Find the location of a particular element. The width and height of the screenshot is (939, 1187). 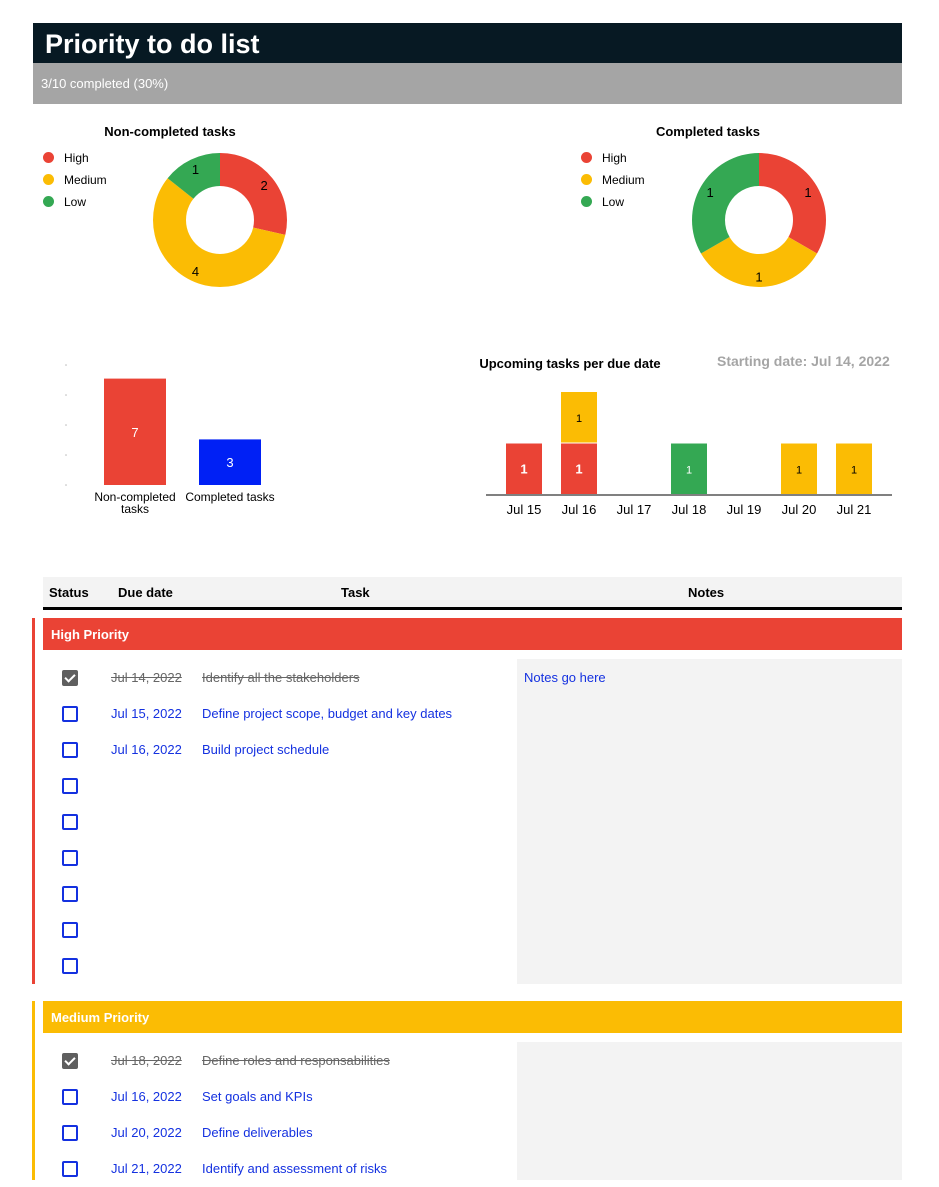

x-tick-label: Jul 19 is located at coordinates (744, 509).